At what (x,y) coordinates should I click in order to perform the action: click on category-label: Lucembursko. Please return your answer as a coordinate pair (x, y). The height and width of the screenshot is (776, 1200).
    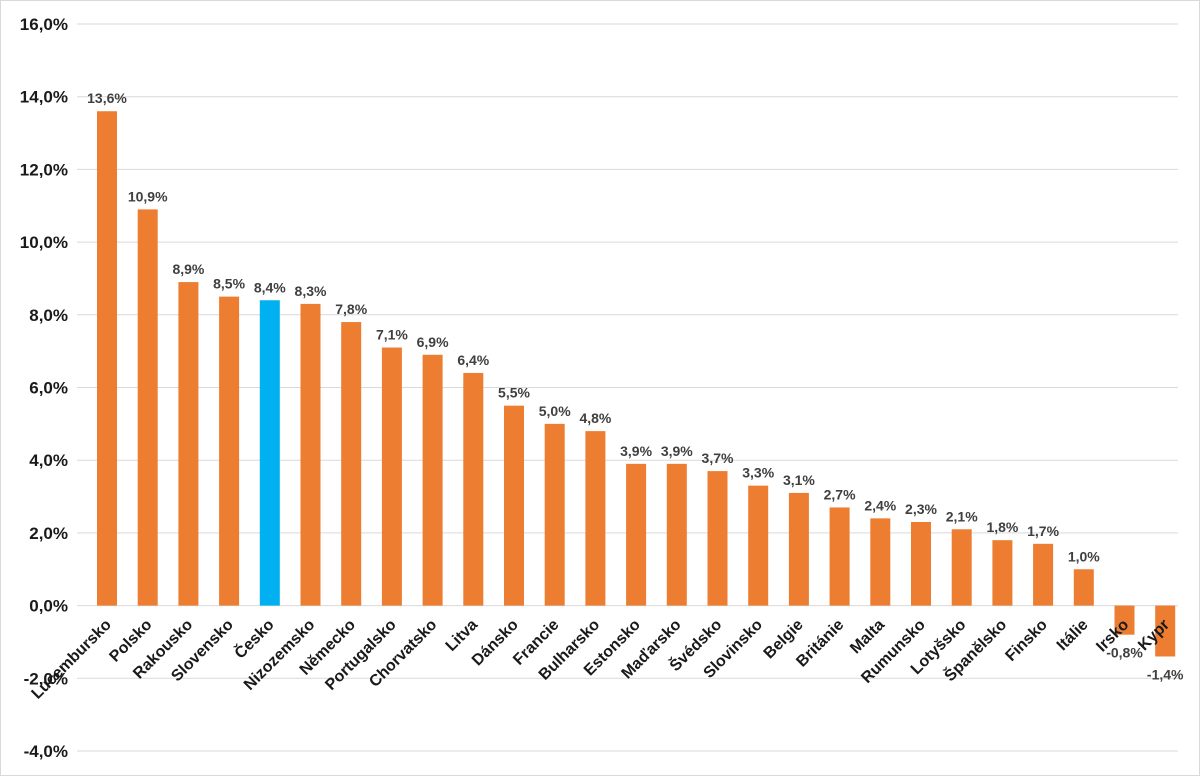
    Looking at the image, I should click on (72, 659).